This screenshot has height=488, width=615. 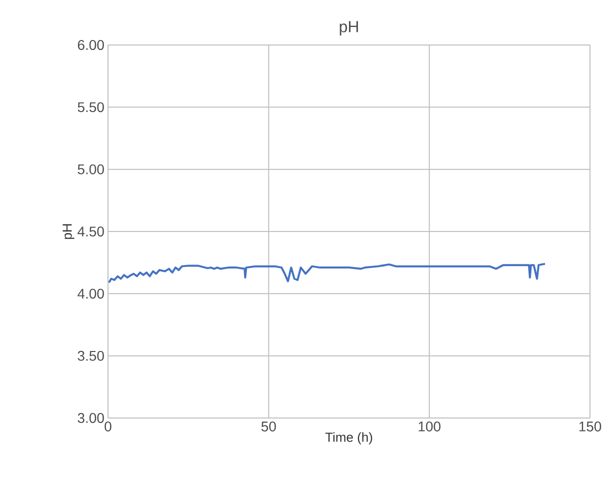 What do you see at coordinates (268, 427) in the screenshot?
I see `x-tick-label: 50` at bounding box center [268, 427].